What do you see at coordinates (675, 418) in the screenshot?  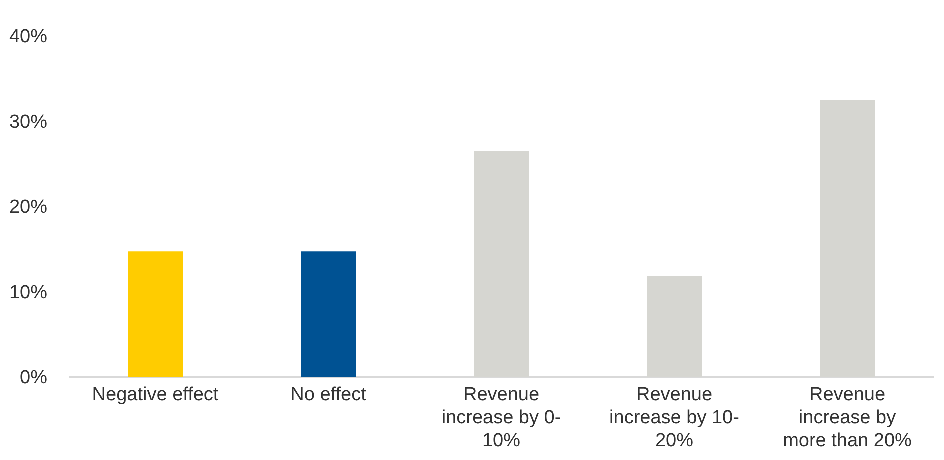 I see `x-tick-label: Revenue increase by 10-20%` at bounding box center [675, 418].